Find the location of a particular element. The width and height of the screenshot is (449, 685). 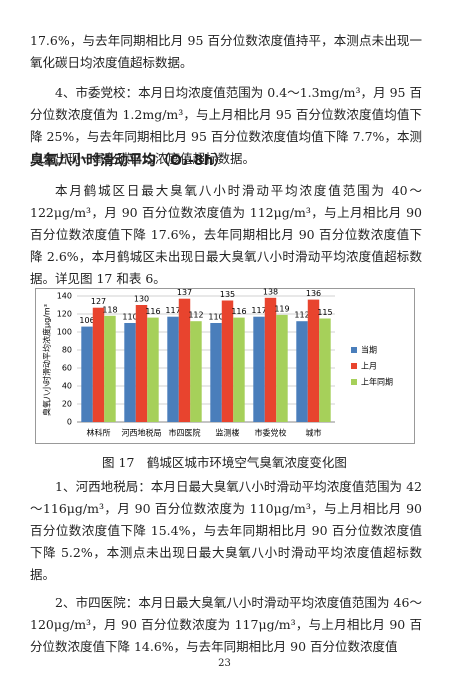

data-label: 127 is located at coordinates (98, 301).